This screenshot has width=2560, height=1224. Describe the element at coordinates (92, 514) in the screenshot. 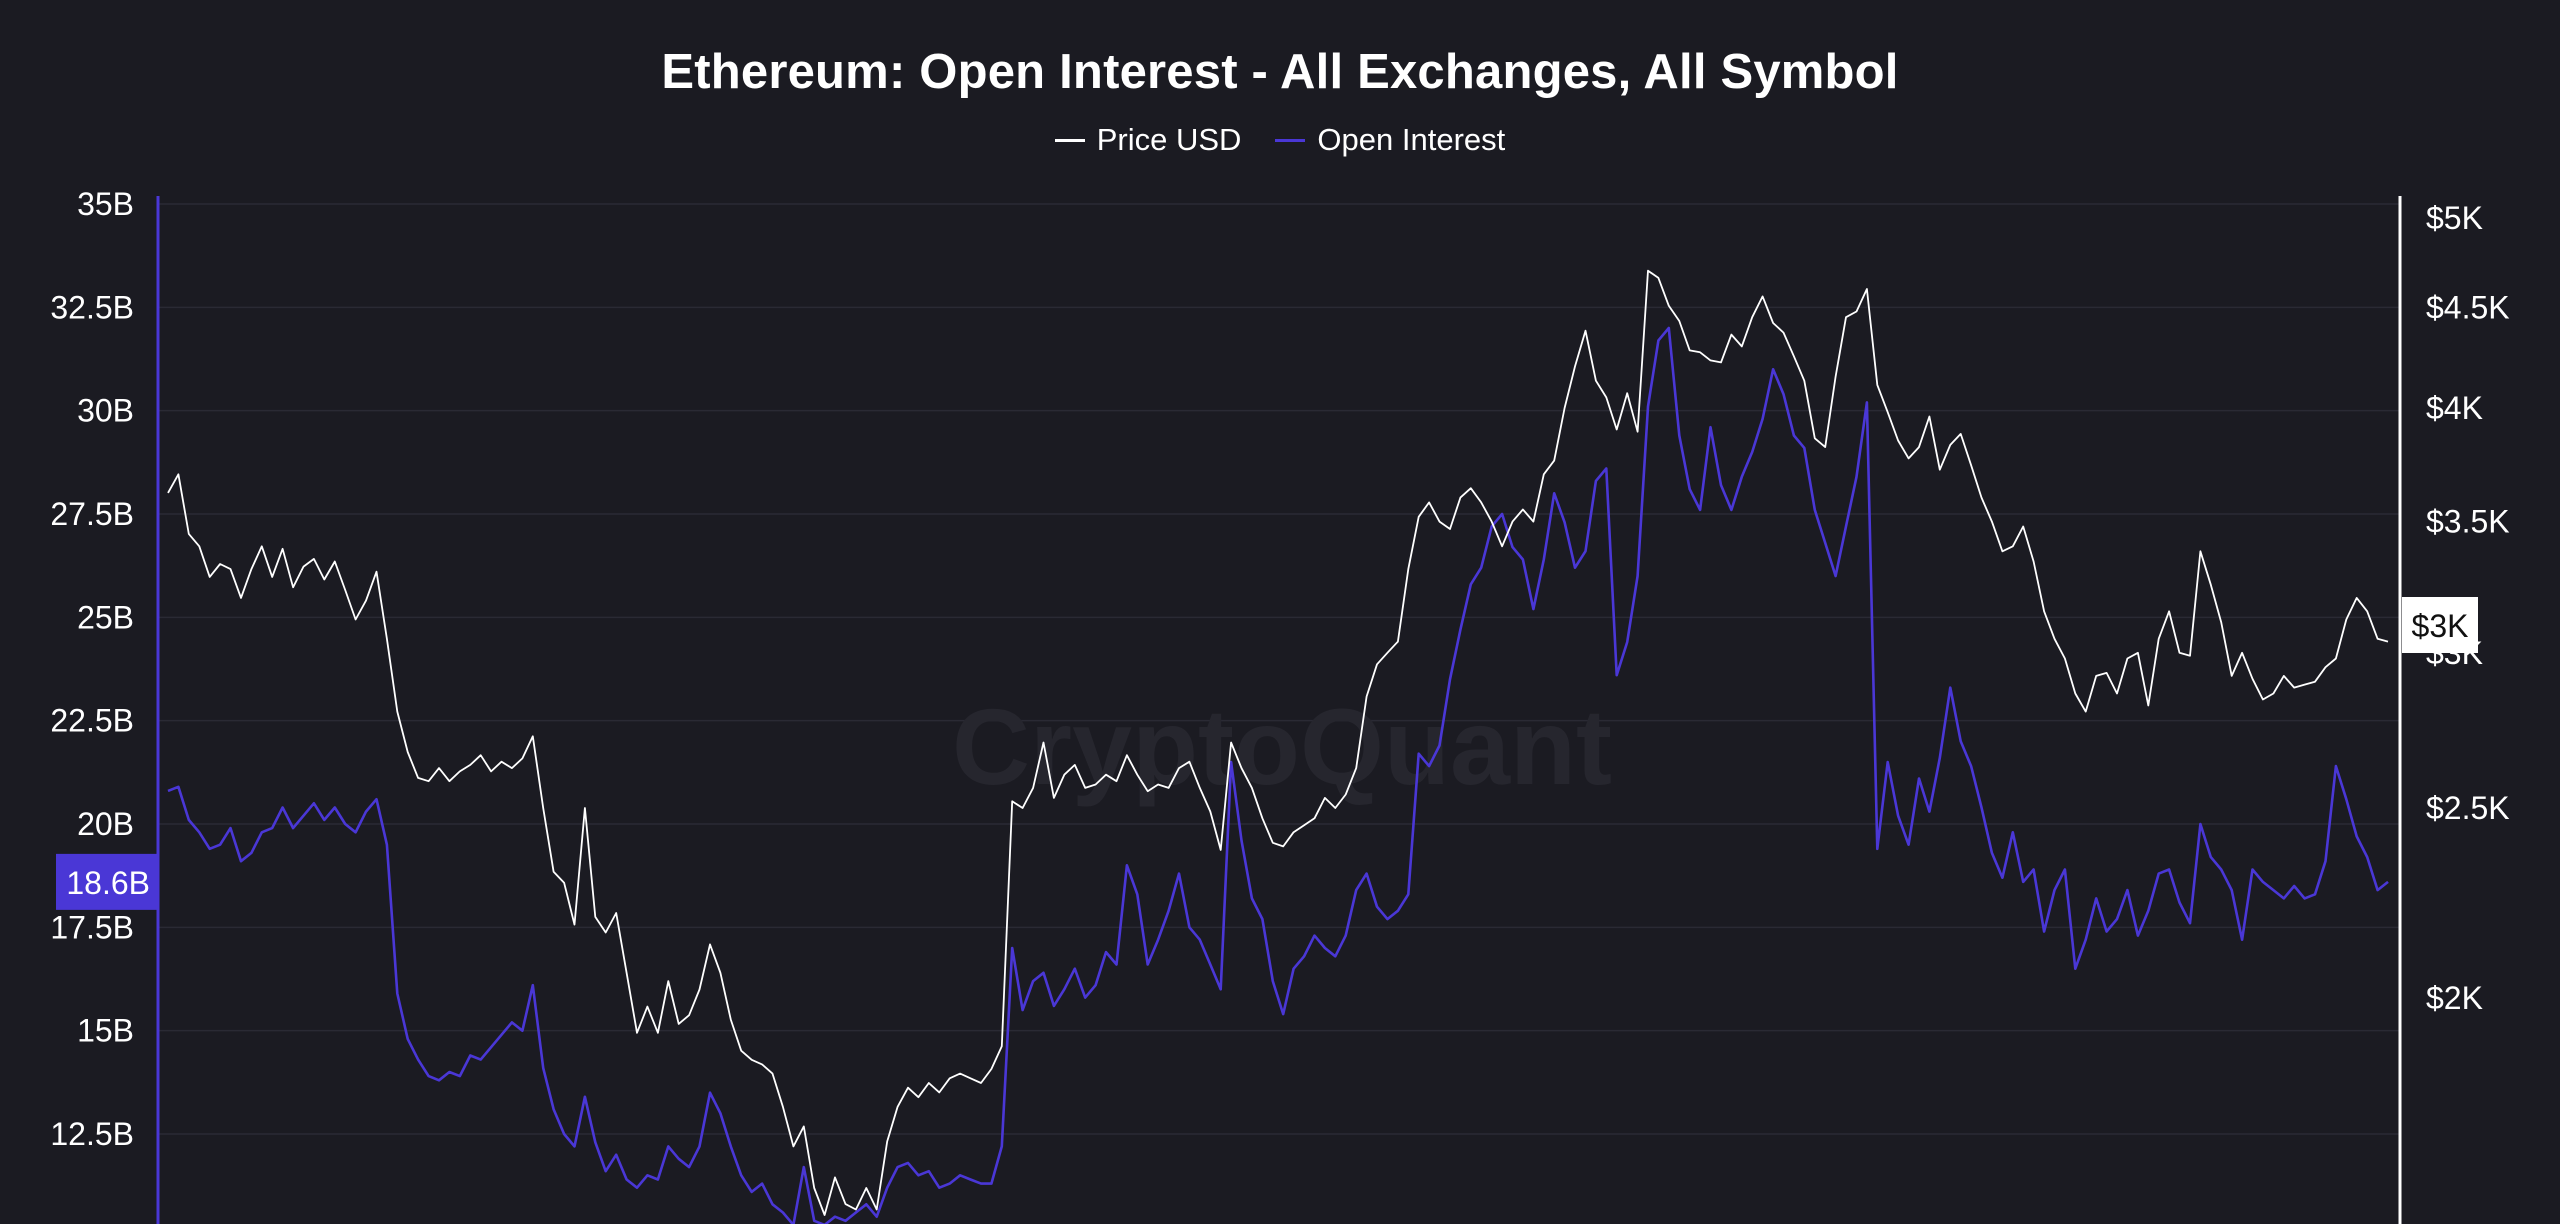

I see `left-tick-label: 27.5B` at that location.